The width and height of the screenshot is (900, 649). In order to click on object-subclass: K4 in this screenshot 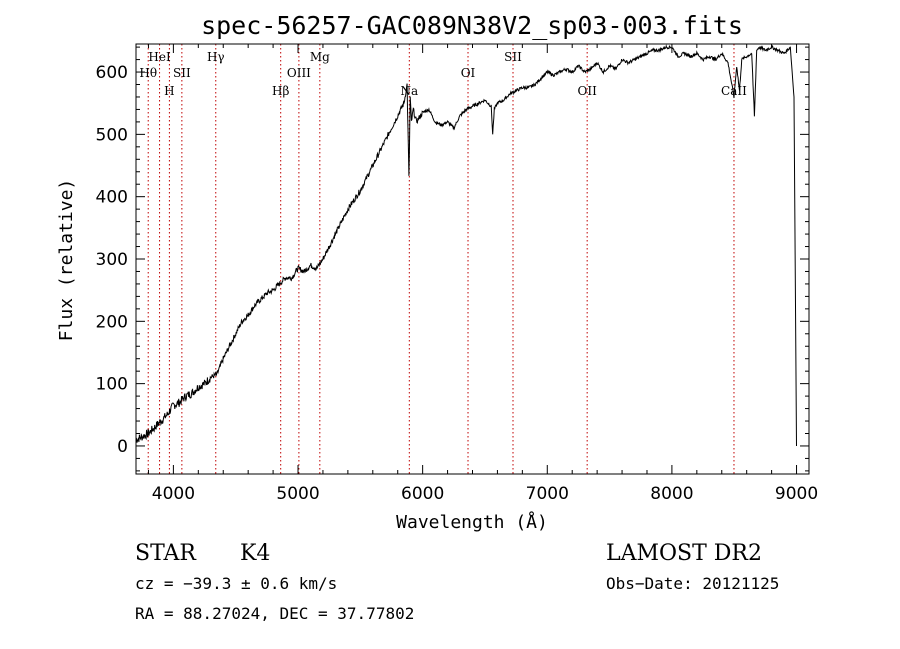, I will do `click(255, 553)`.